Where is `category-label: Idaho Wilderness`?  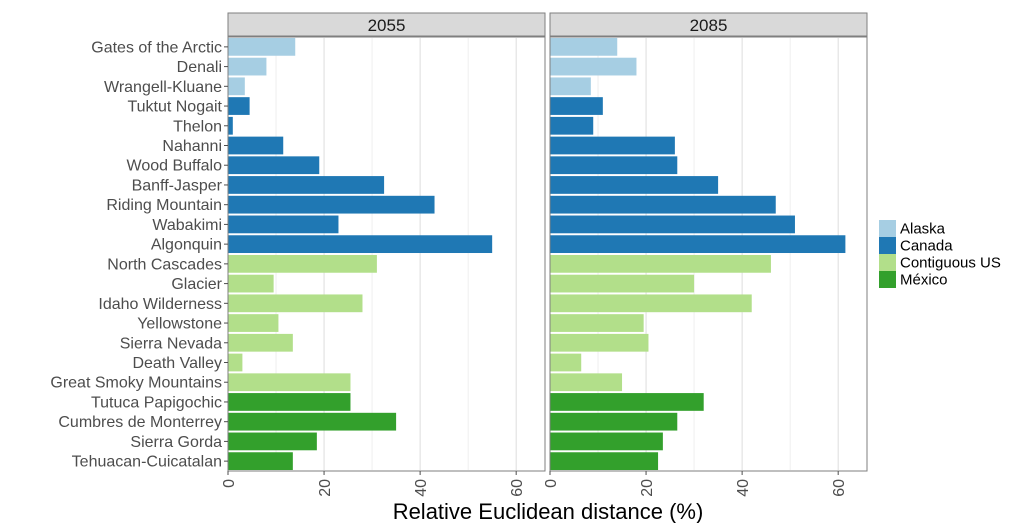
category-label: Idaho Wilderness is located at coordinates (160, 304).